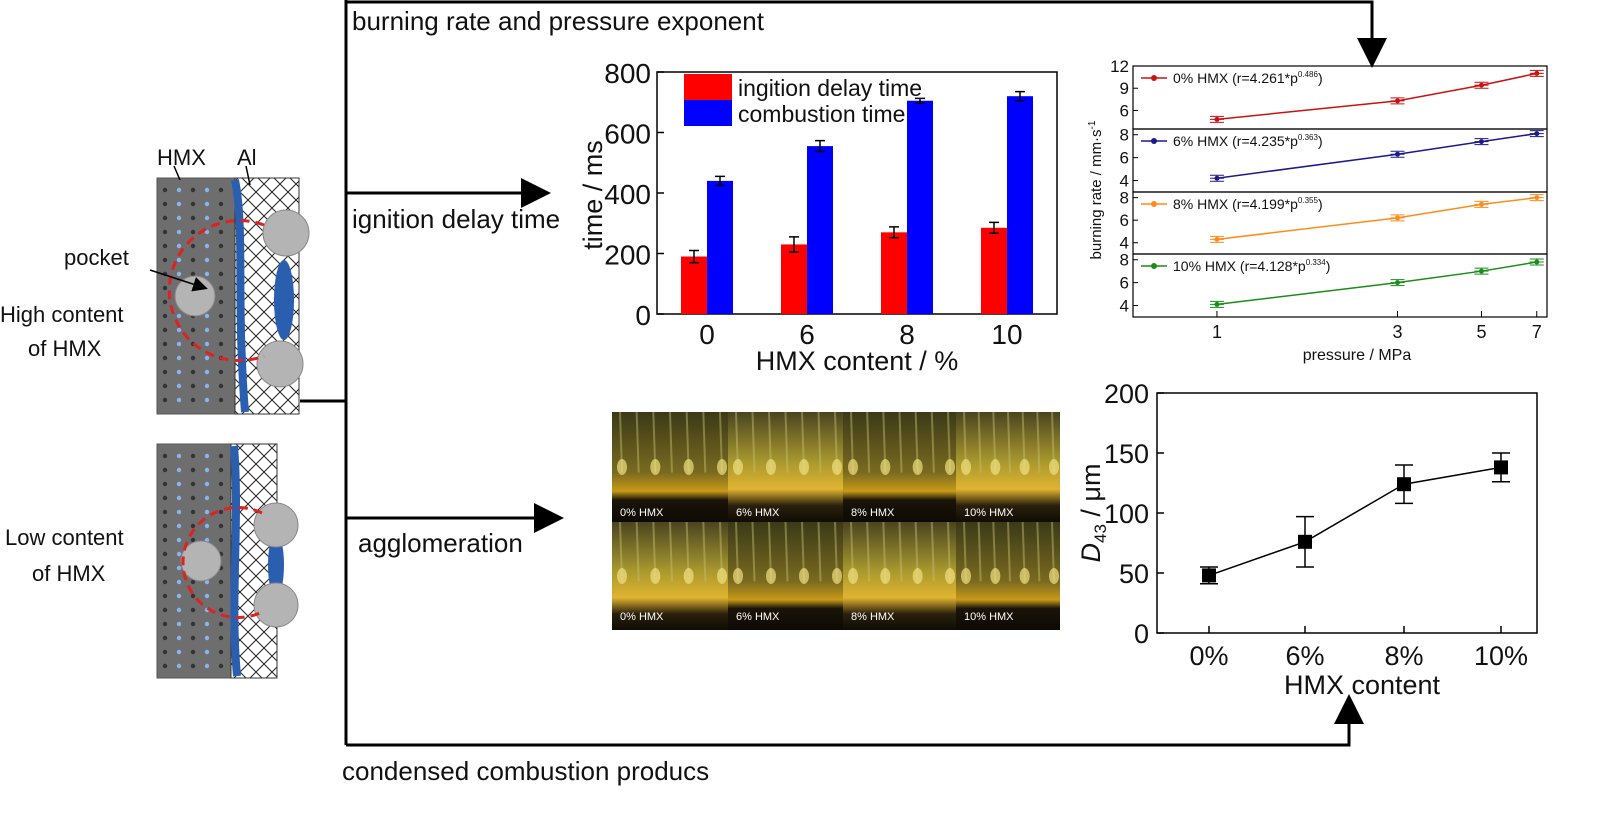 This screenshot has height=818, width=1600. I want to click on d43-y-tick-label: 200, so click(1126, 394).